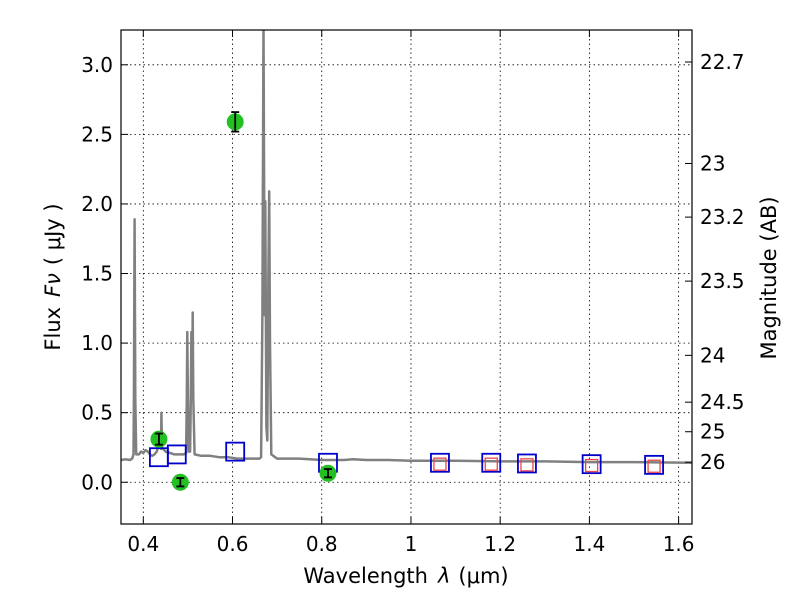 The width and height of the screenshot is (800, 600). What do you see at coordinates (712, 432) in the screenshot?
I see `mag-tick-label: 25` at bounding box center [712, 432].